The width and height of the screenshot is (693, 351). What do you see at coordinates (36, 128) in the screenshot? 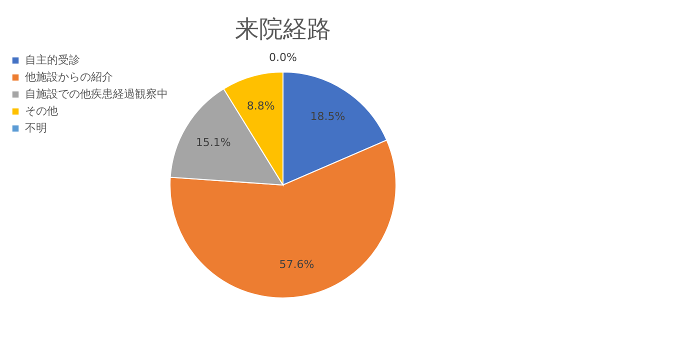
I see `legend-label: 不明` at bounding box center [36, 128].